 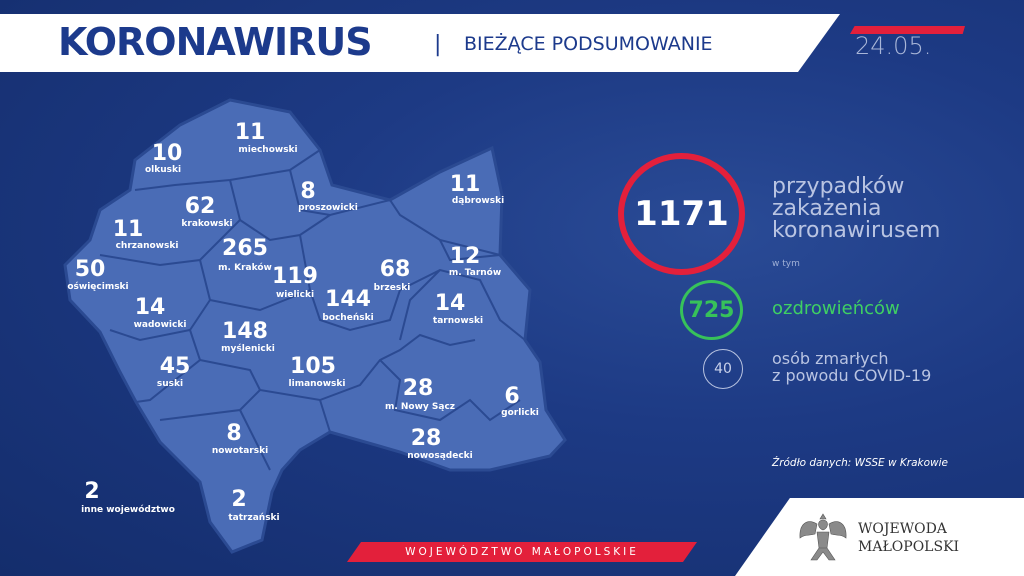 I want to click on cases-label-line: zakażenia, so click(x=827, y=208).